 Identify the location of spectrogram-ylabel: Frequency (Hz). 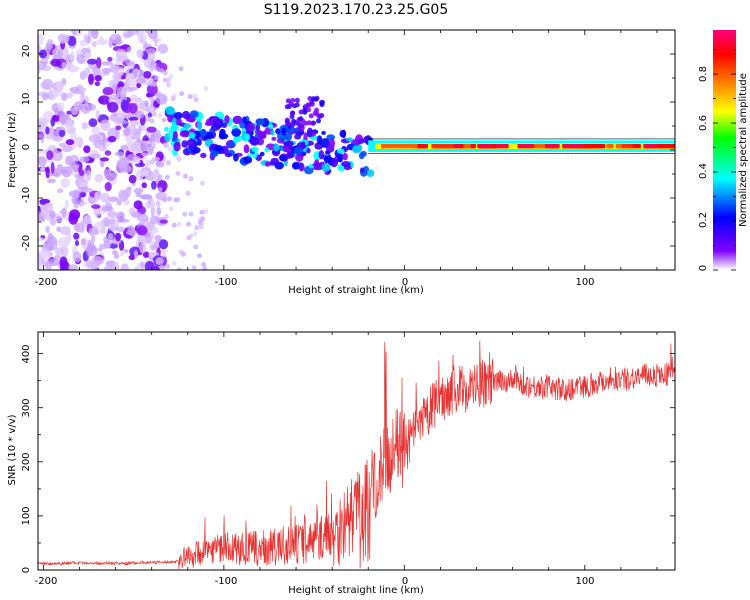
(12, 150).